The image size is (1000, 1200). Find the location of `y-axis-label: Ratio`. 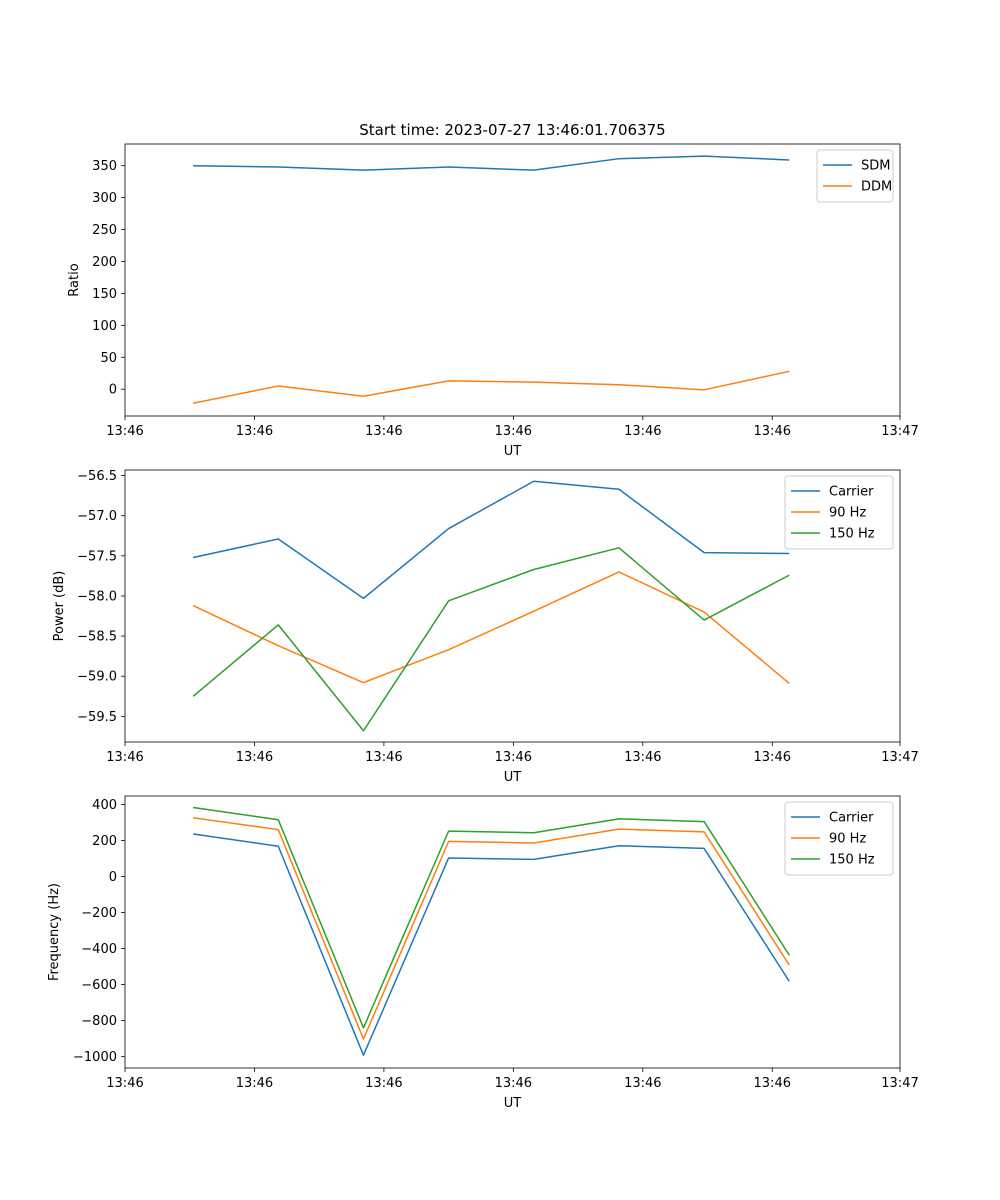

y-axis-label: Ratio is located at coordinates (74, 279).